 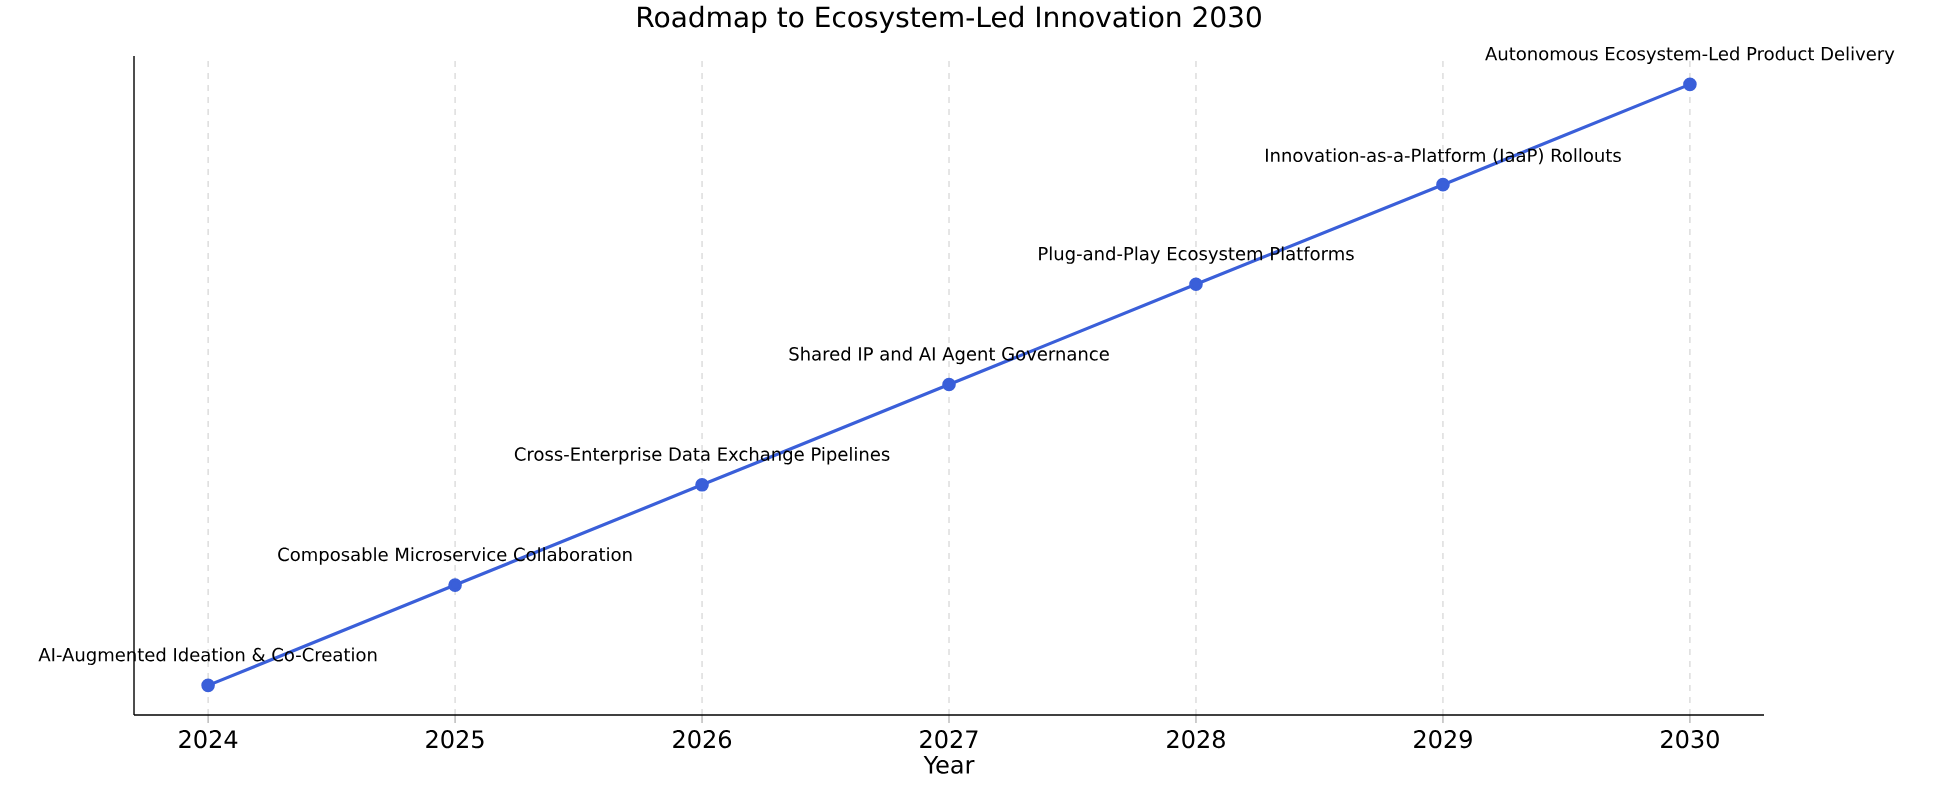 What do you see at coordinates (1443, 739) in the screenshot?
I see `x-tick-label: 2029` at bounding box center [1443, 739].